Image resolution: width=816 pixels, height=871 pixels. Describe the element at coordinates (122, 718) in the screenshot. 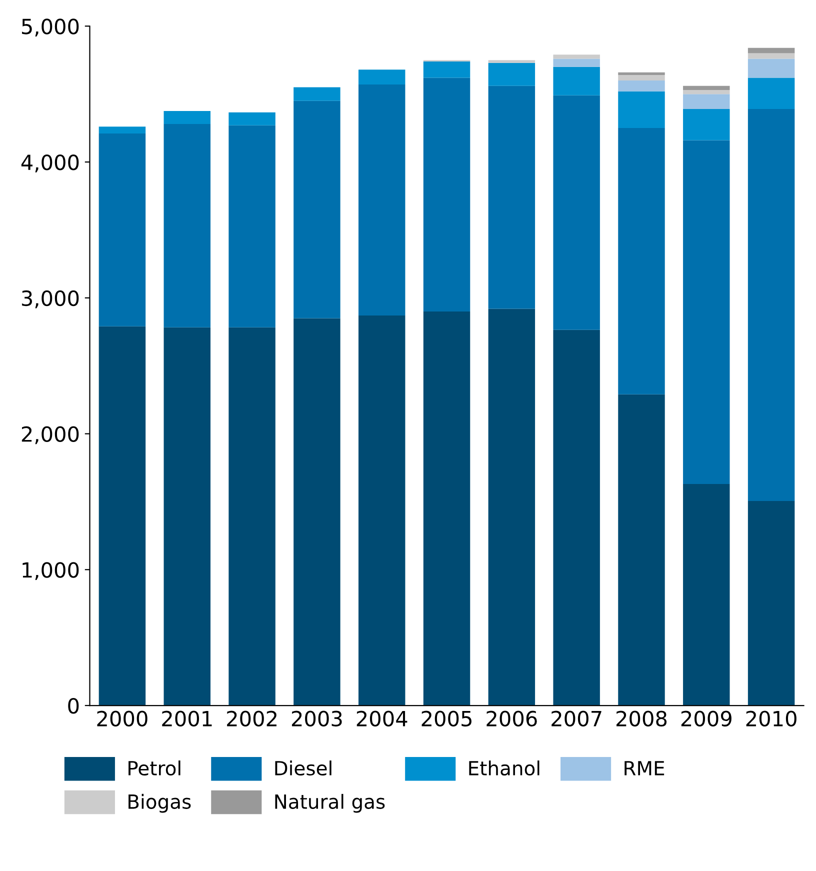

I see `x-tick-label: 2000` at that location.